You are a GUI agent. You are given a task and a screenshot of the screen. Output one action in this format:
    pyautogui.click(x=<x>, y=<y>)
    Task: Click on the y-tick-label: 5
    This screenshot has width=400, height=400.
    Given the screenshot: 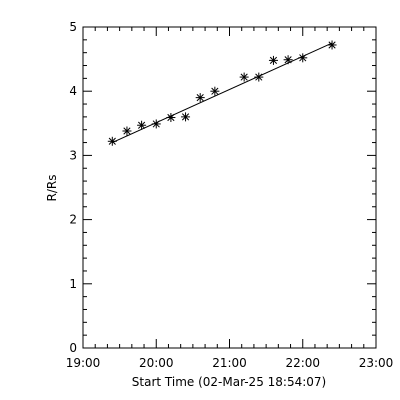 What is the action you would take?
    pyautogui.click(x=73, y=27)
    